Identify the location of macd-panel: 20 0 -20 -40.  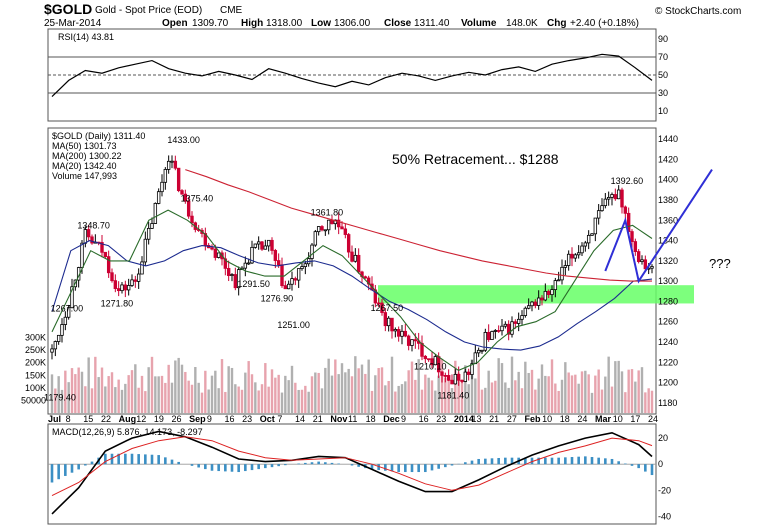
(359, 475).